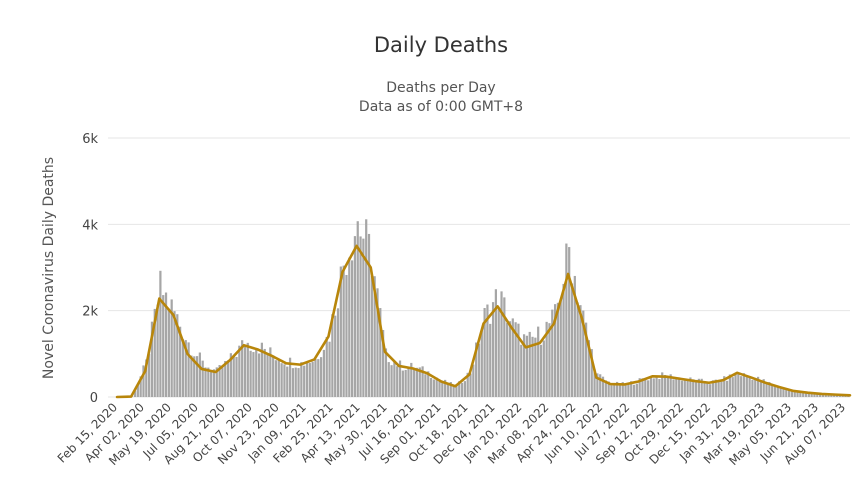  What do you see at coordinates (49, 268) in the screenshot?
I see `y-axis-label: Novel Coronavirus Daily Deaths` at bounding box center [49, 268].